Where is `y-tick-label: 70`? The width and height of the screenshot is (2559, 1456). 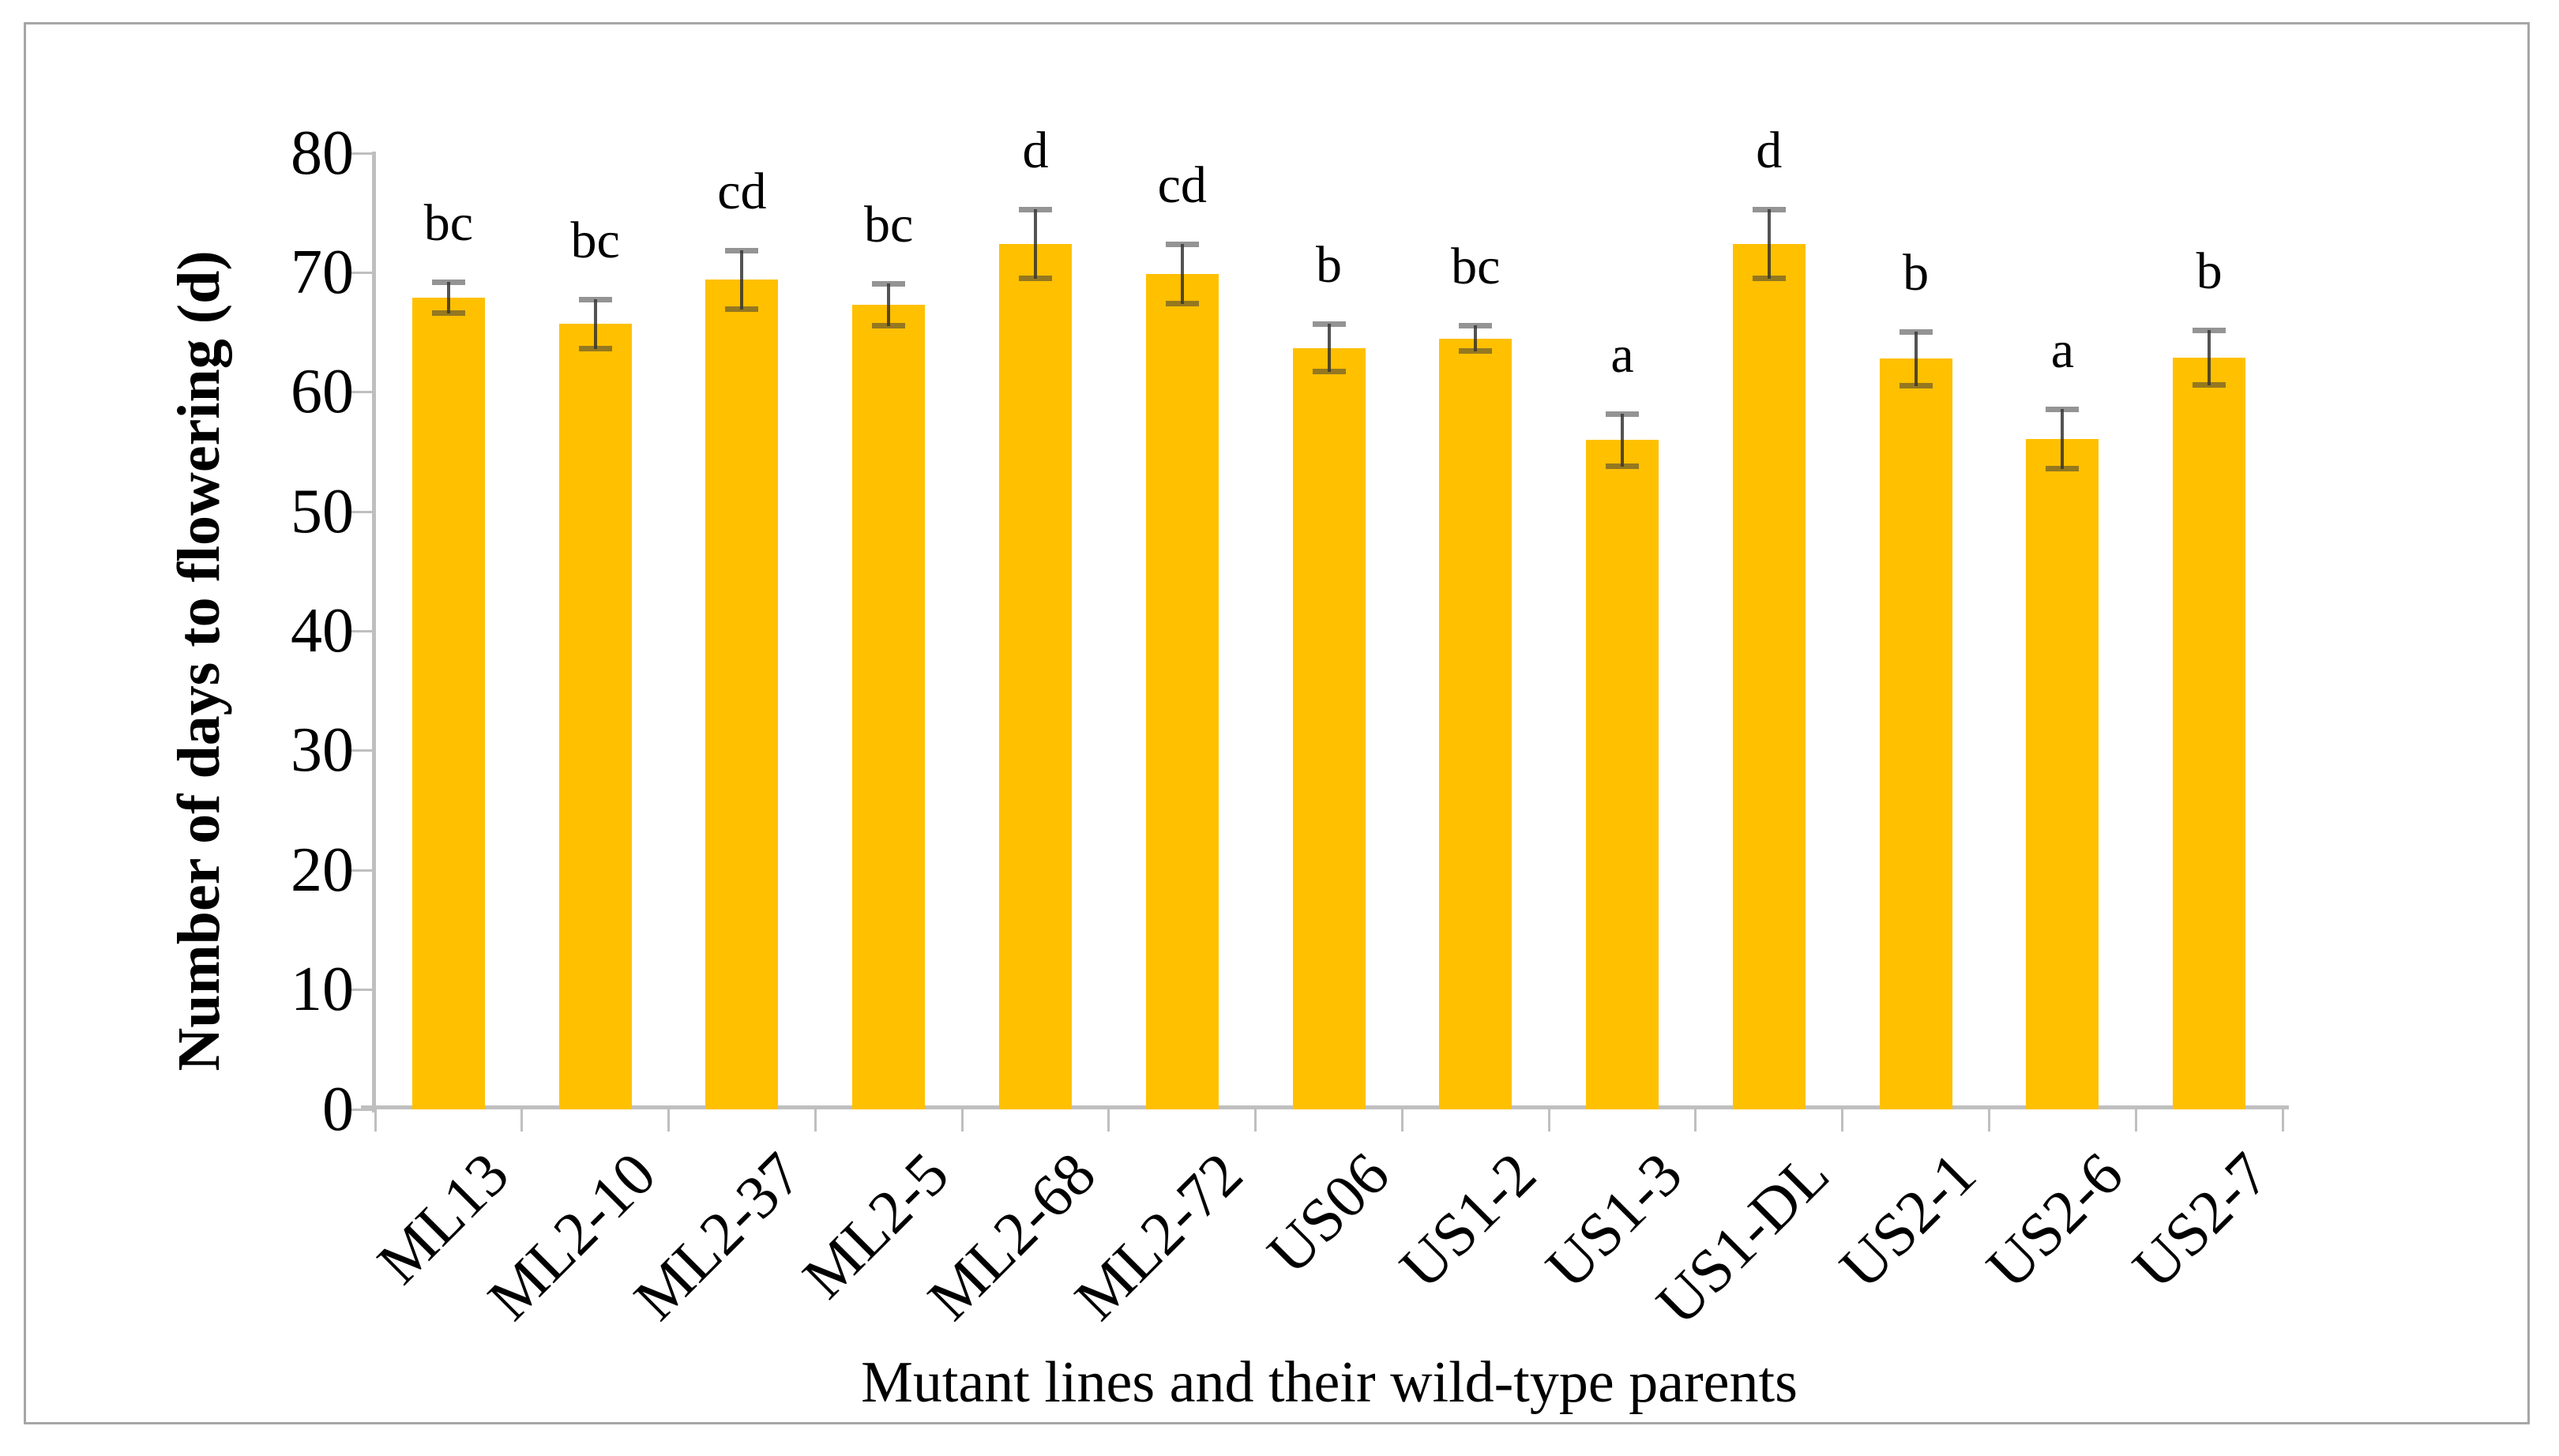 y-tick-label: 70 is located at coordinates (322, 272).